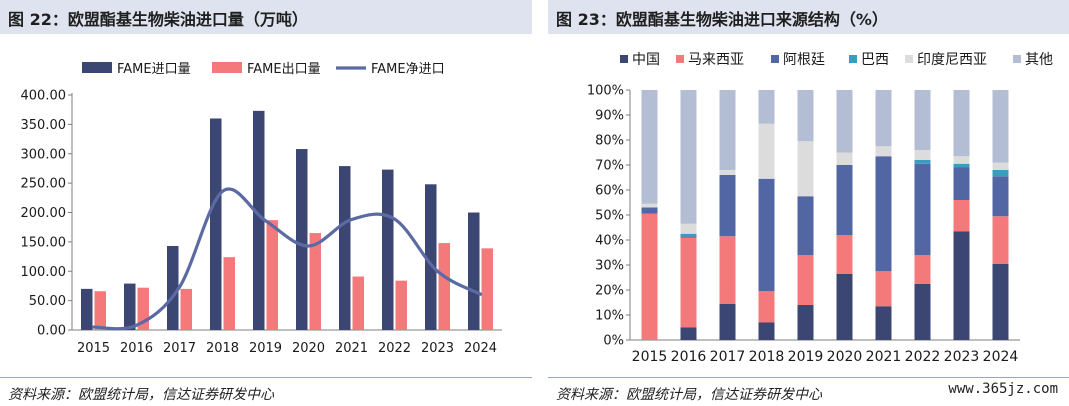  Describe the element at coordinates (909, 59) in the screenshot. I see `legend-indonesia-swatch` at that location.